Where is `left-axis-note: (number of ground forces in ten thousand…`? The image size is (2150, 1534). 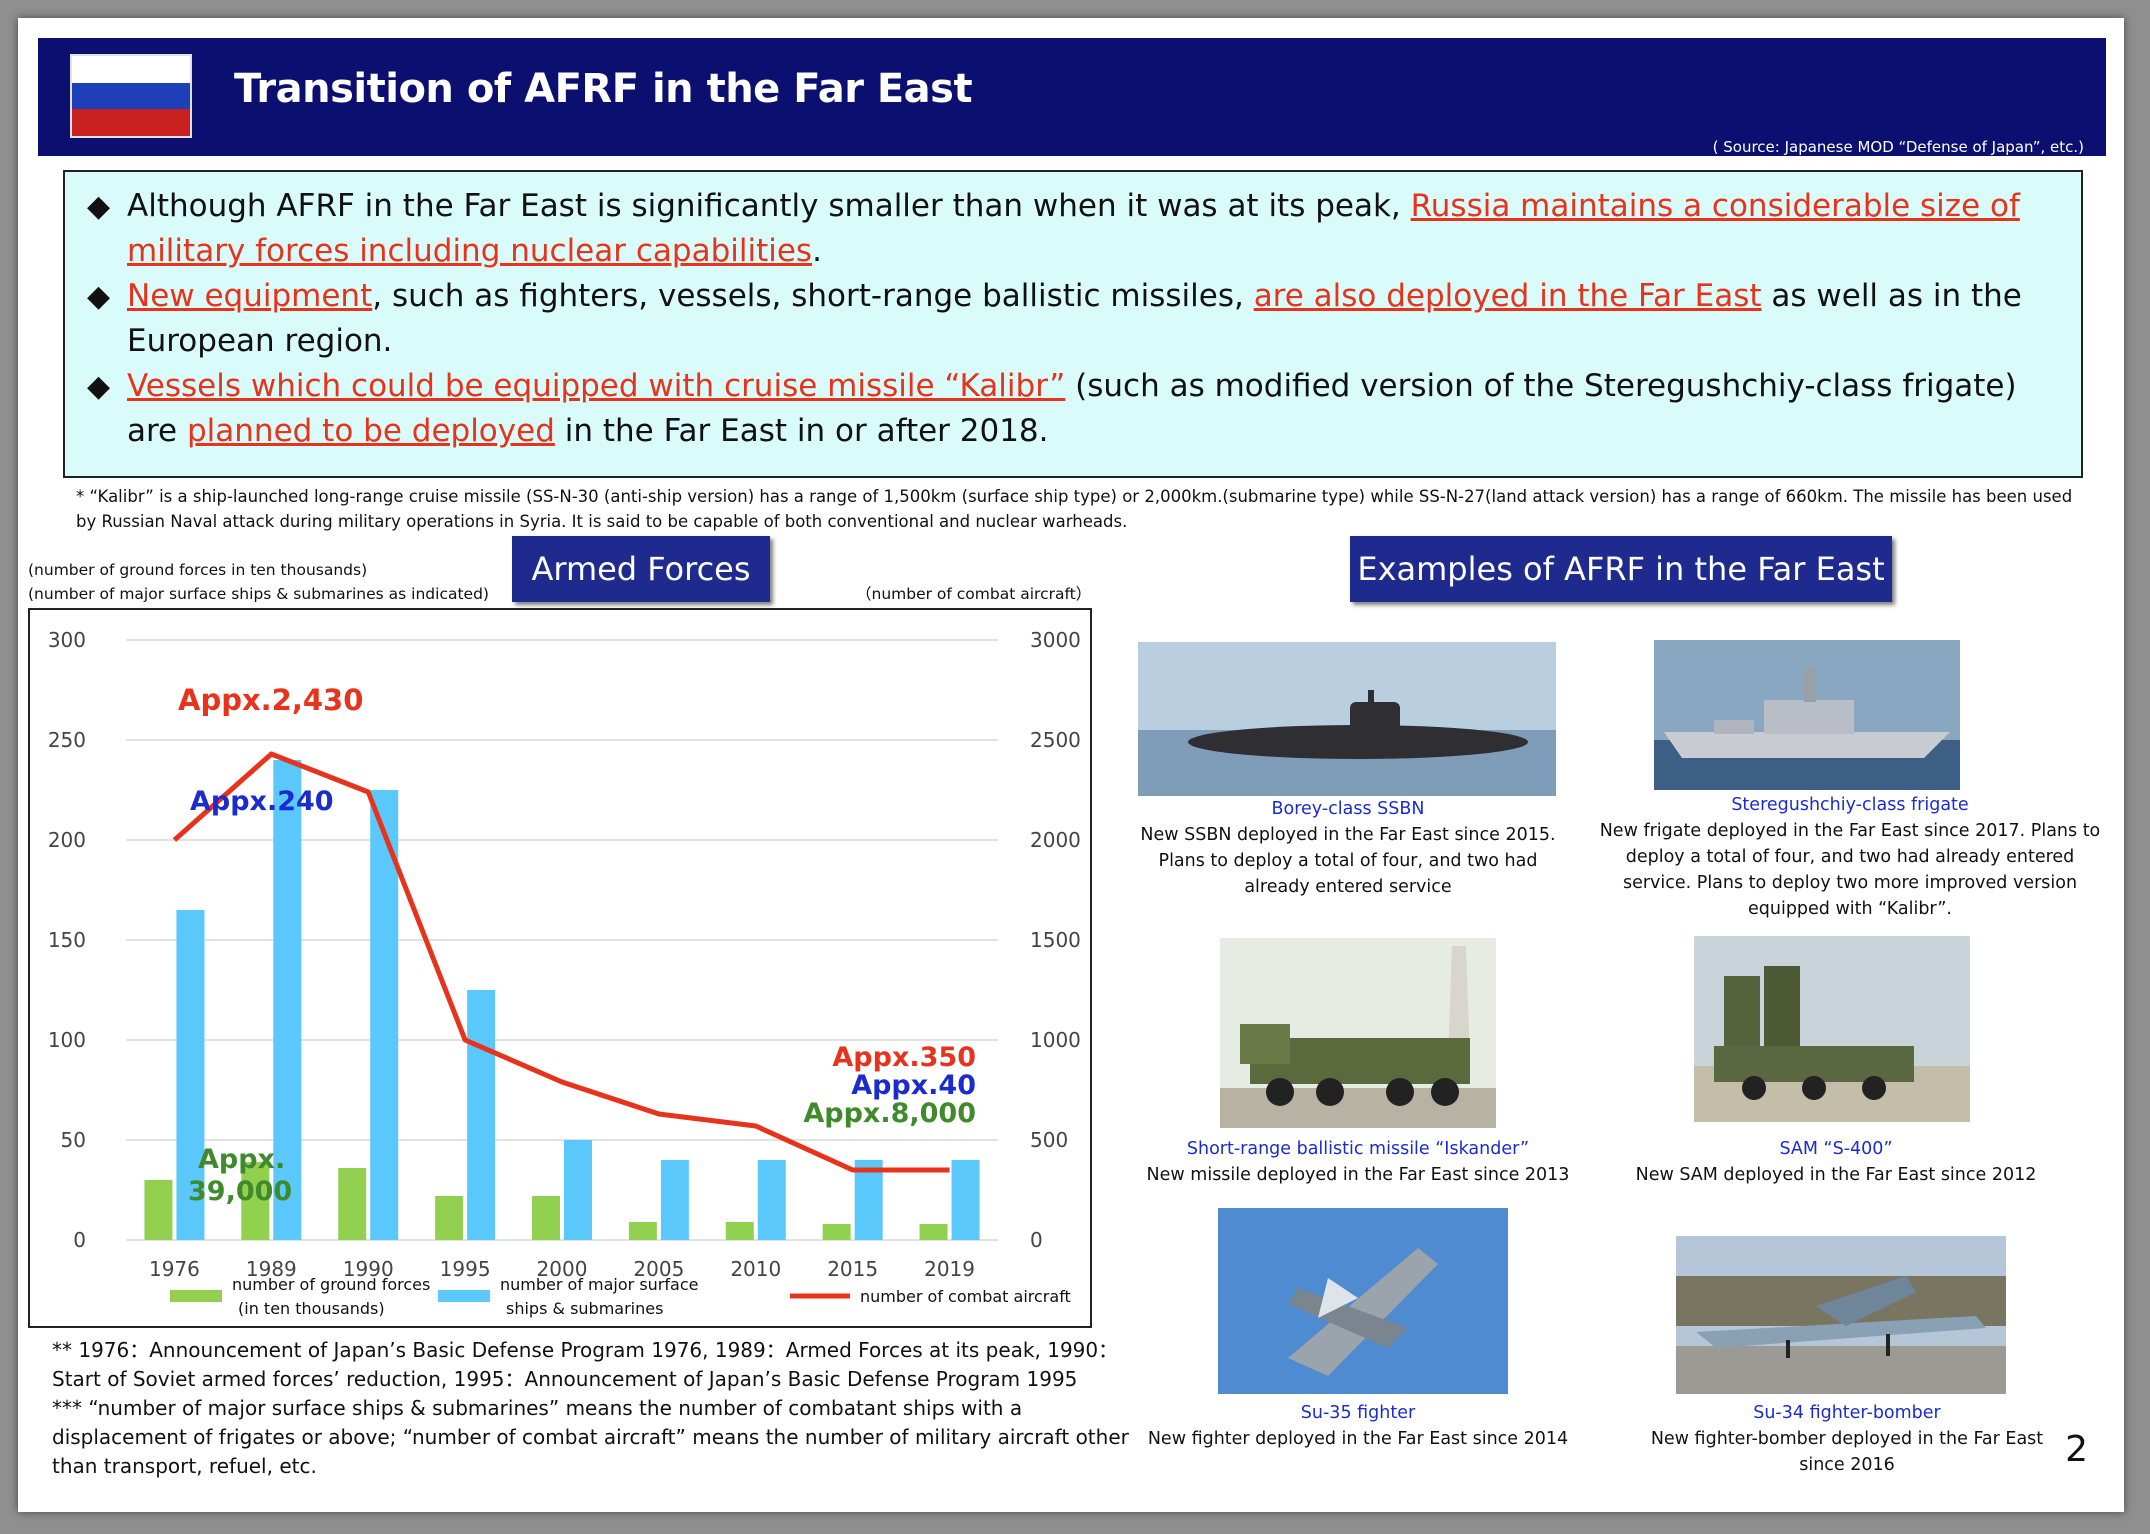 left-axis-note: (number of ground forces in ten thousand… is located at coordinates (258, 582).